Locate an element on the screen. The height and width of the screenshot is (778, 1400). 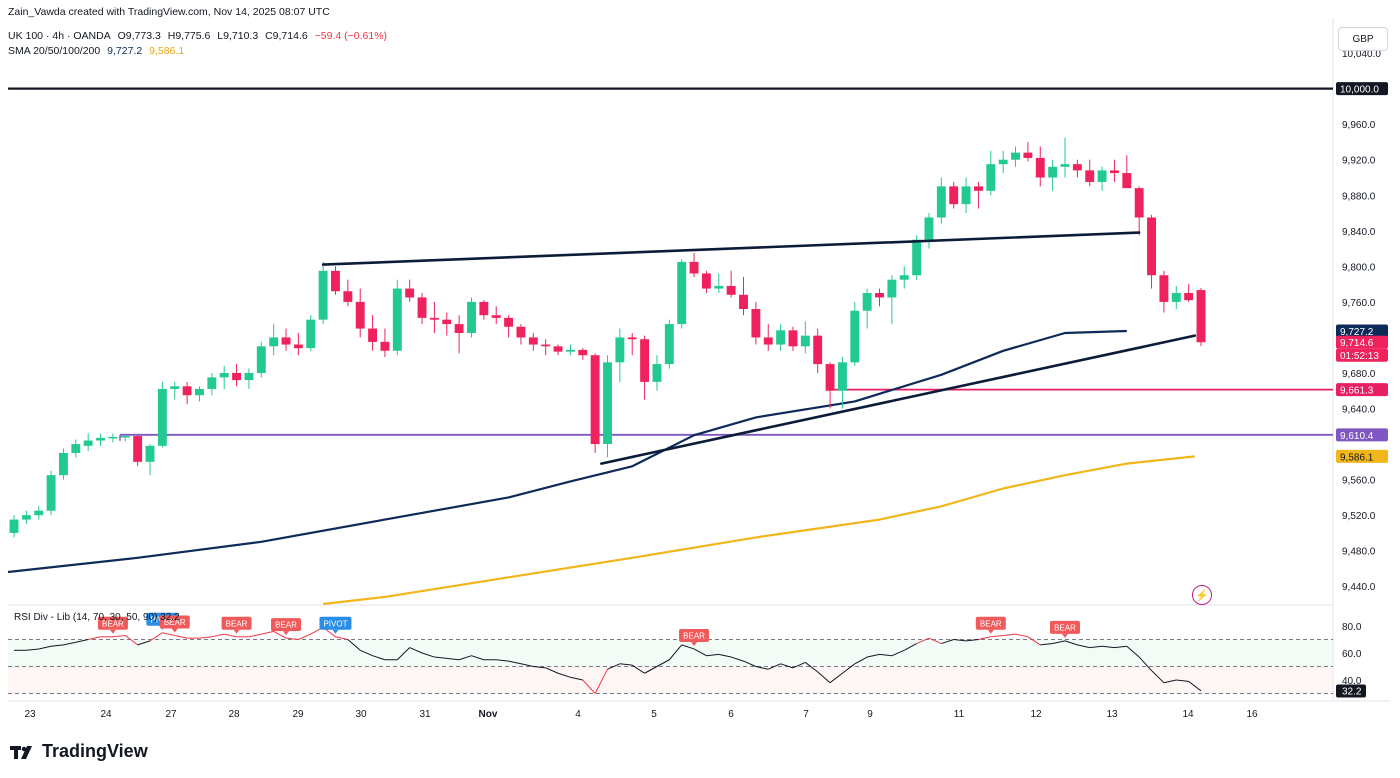
upper-trendline is located at coordinates (731, 248).